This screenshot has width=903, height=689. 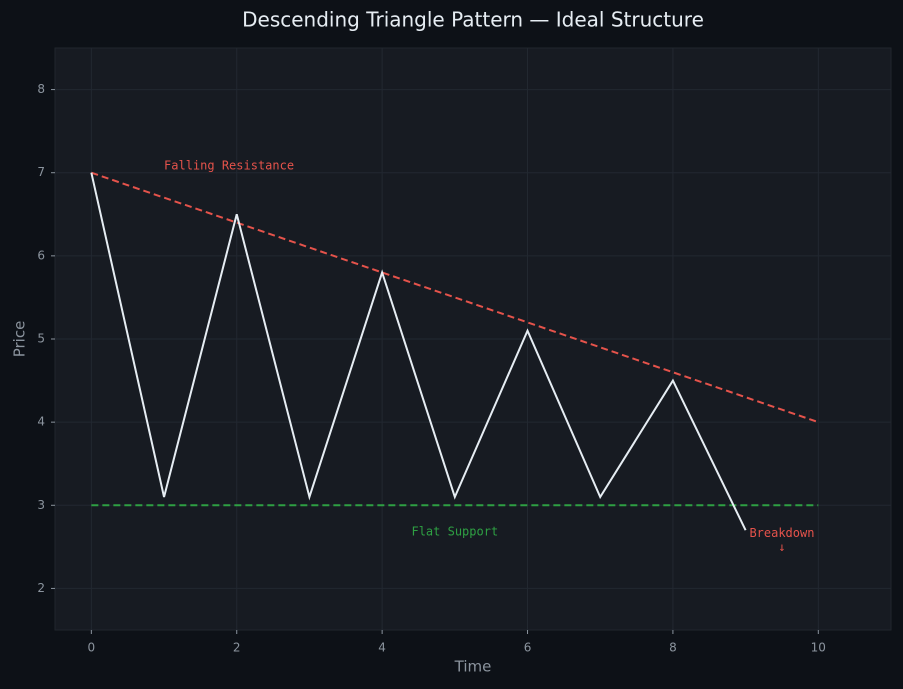 What do you see at coordinates (237, 648) in the screenshot?
I see `x-tick-label: 2` at bounding box center [237, 648].